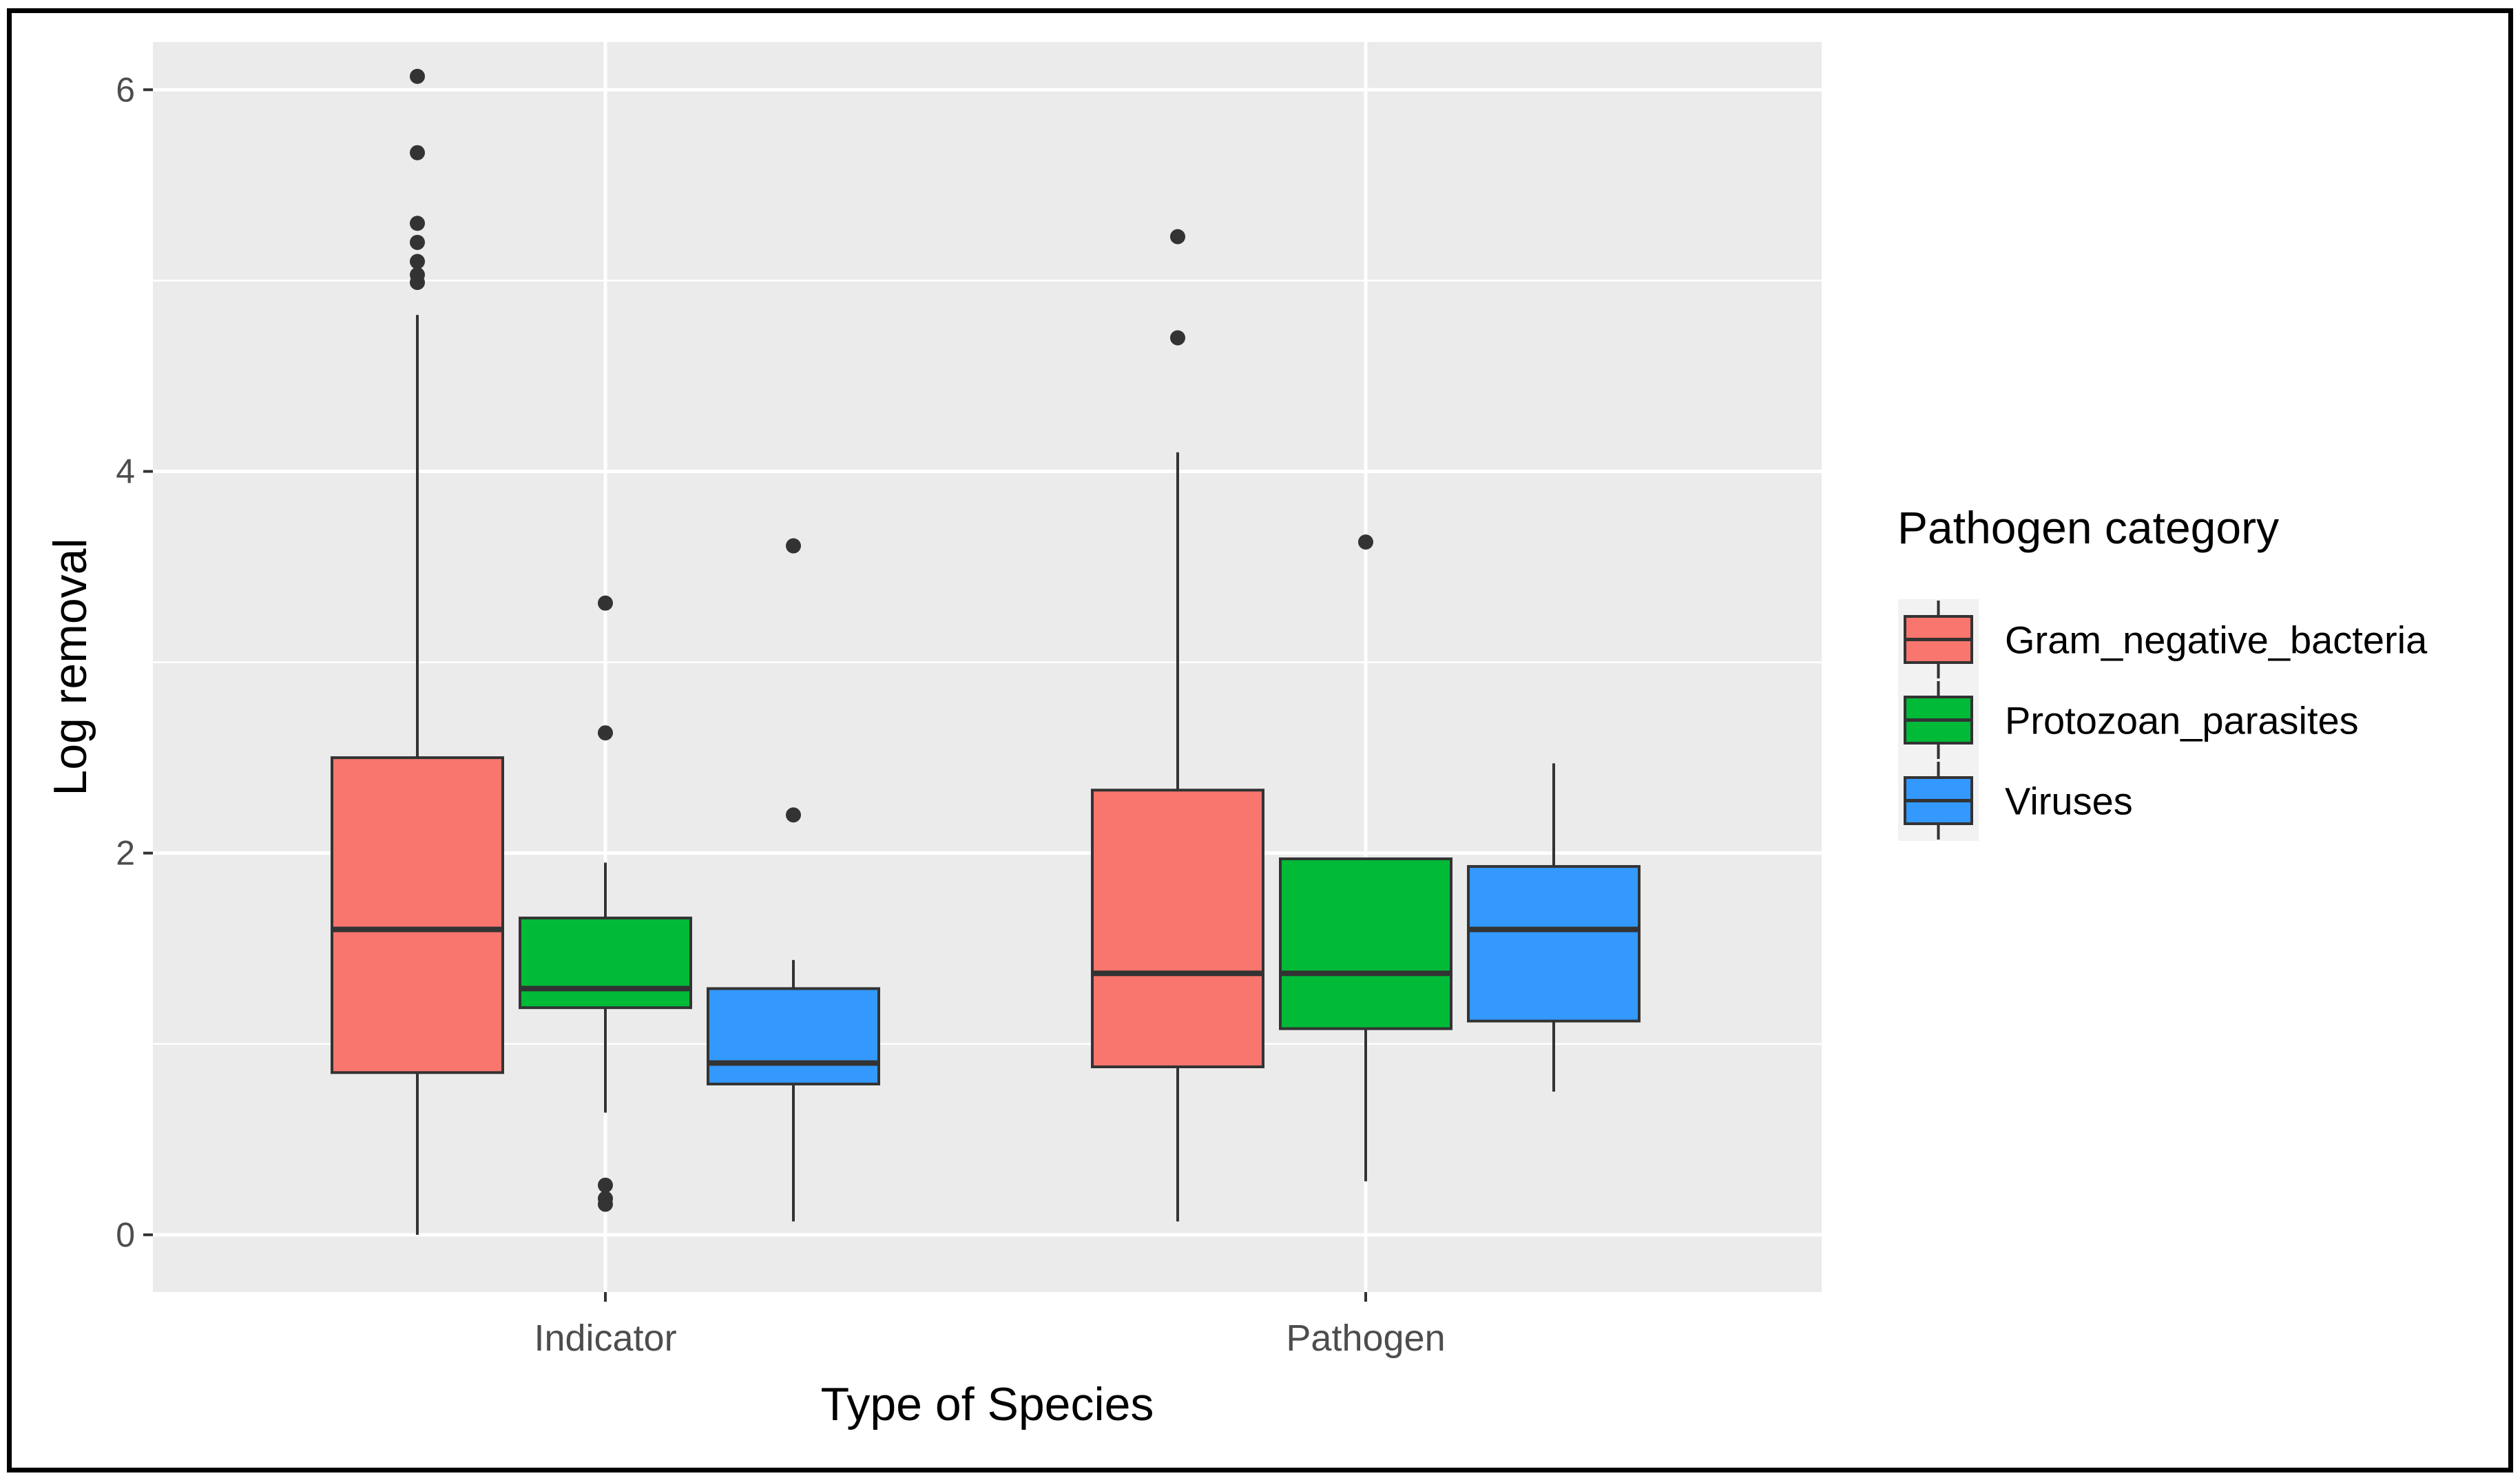 This screenshot has width=2520, height=1478. What do you see at coordinates (417, 651) in the screenshot?
I see `box-Gram_negative_bacteria-Indicator` at bounding box center [417, 651].